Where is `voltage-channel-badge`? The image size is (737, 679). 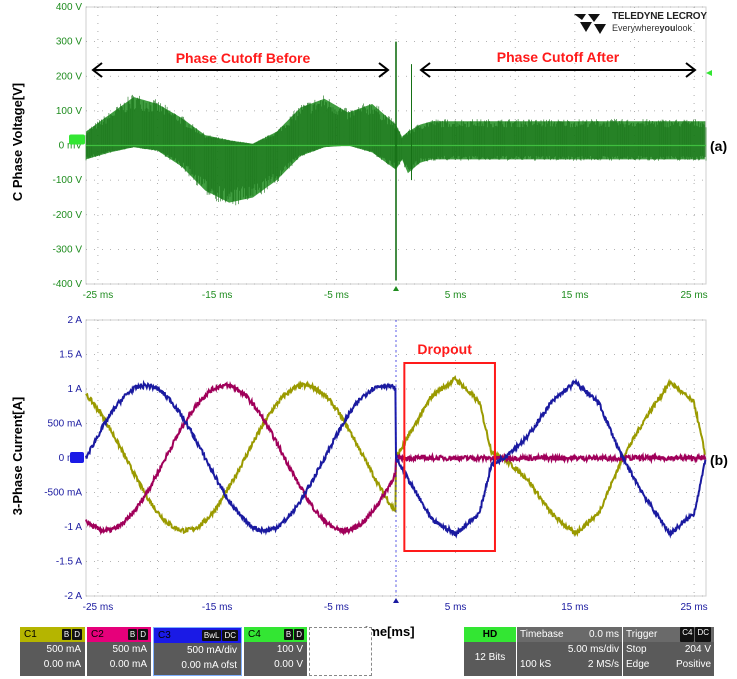 voltage-channel-badge is located at coordinates (77, 139).